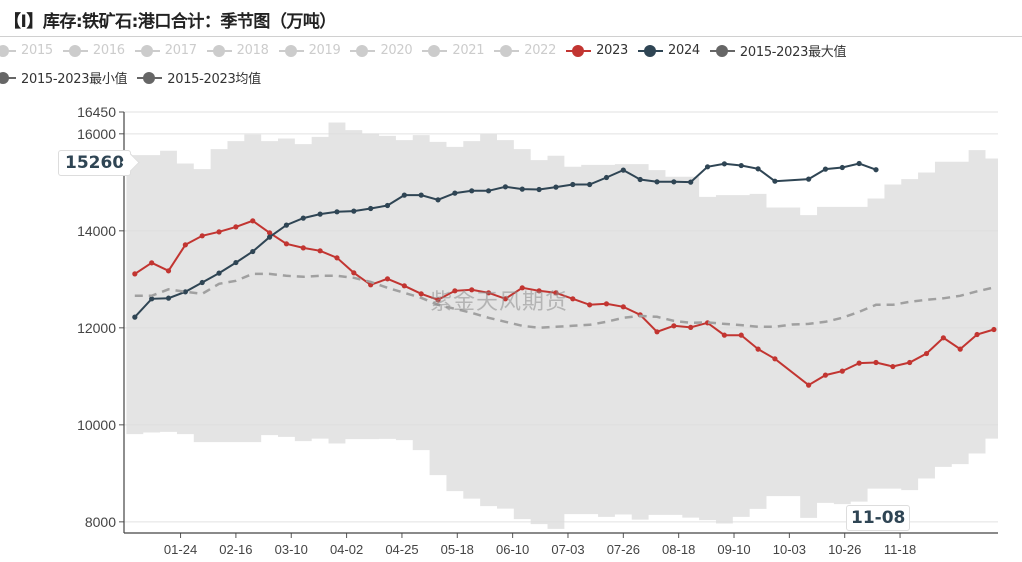 This screenshot has height=562, width=1022. I want to click on x-tick-label: 07-03, so click(567, 549).